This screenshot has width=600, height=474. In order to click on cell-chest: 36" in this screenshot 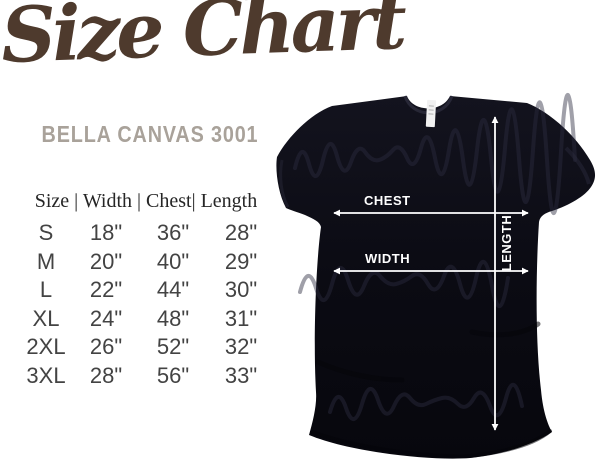, I will do `click(173, 232)`.